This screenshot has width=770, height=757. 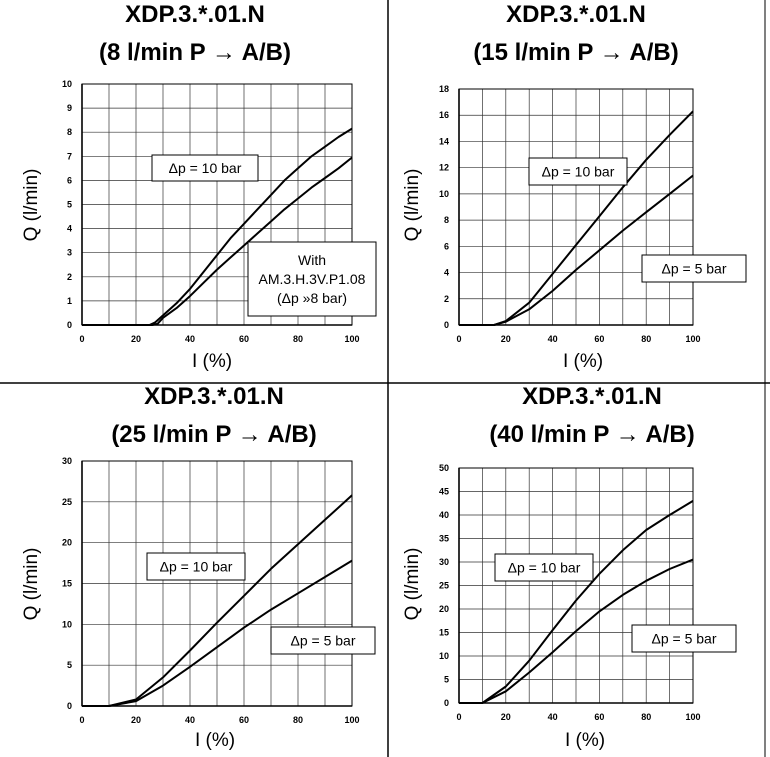 What do you see at coordinates (444, 141) in the screenshot?
I see `y-tick-label: 14` at bounding box center [444, 141].